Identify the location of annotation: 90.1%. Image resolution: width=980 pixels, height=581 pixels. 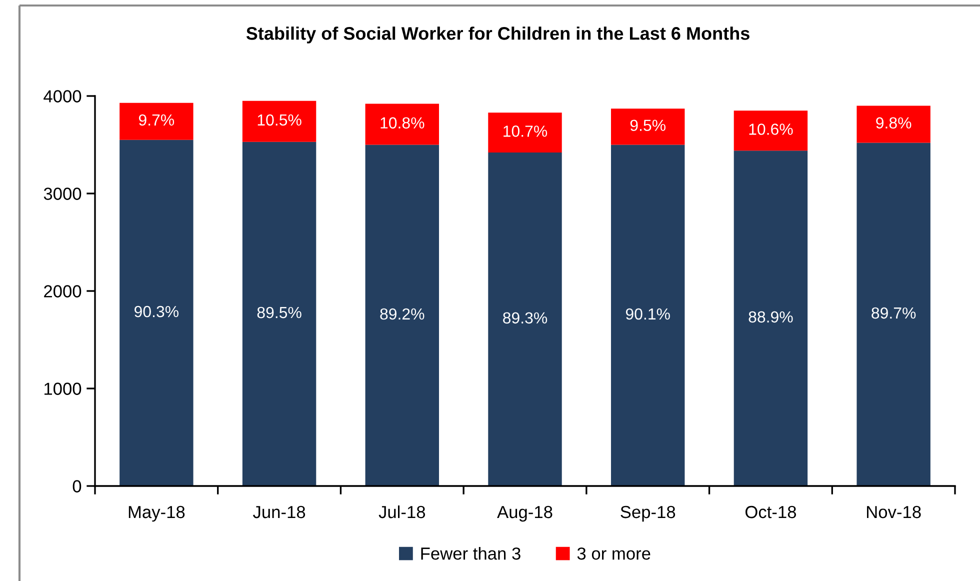
(648, 314).